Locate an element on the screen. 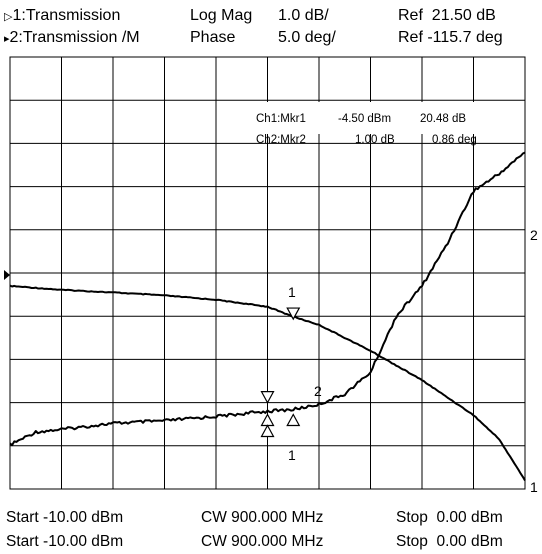 The image size is (542, 554). readout-ch1-stimulus: -4.50 dBm is located at coordinates (364, 119).